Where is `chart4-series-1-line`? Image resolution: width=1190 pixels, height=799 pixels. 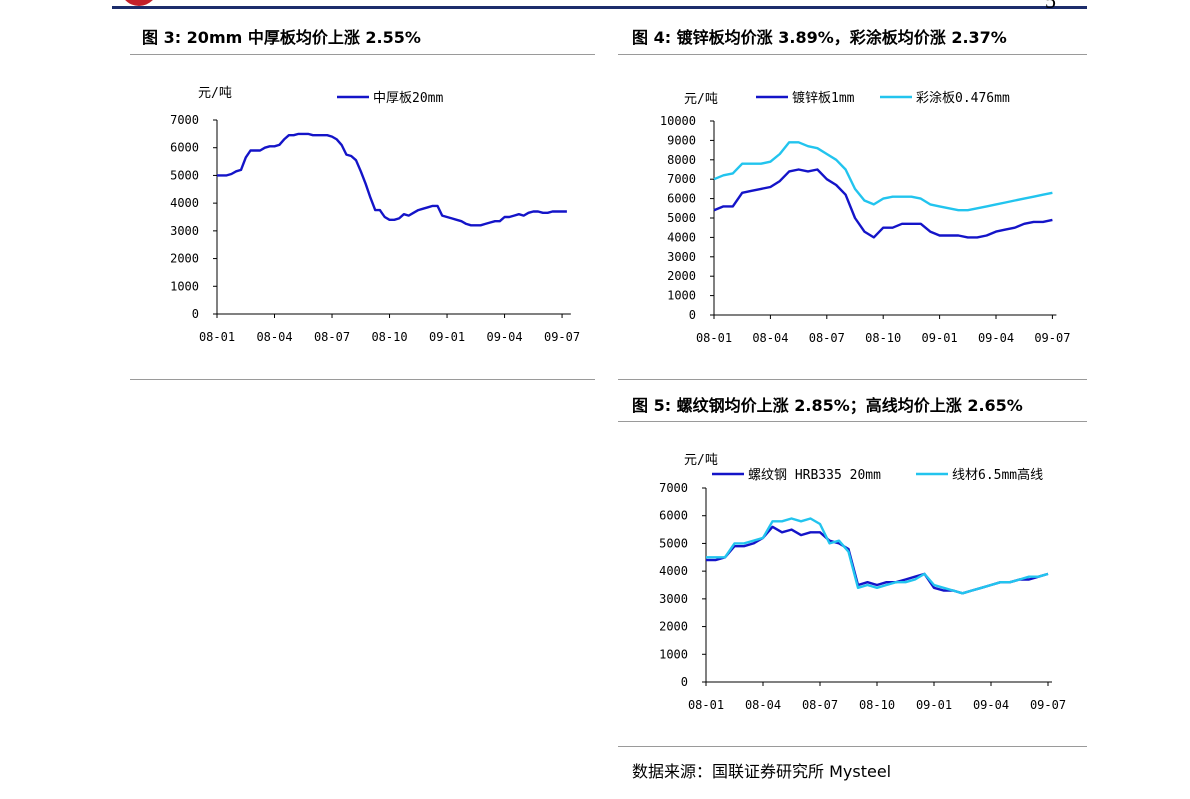 chart4-series-1-line is located at coordinates (883, 203).